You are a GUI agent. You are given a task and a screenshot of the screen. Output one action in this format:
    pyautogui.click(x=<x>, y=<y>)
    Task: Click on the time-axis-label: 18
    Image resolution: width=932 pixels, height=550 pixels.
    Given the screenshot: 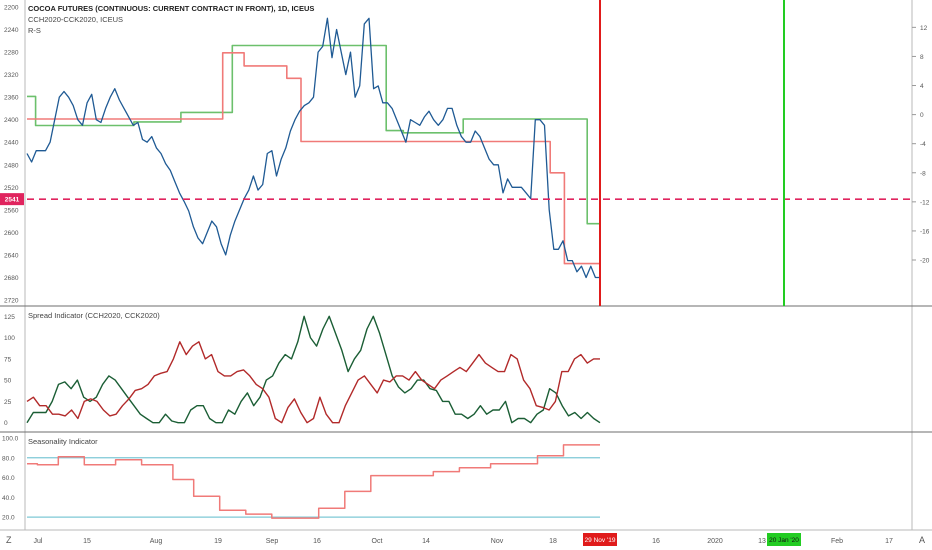 What is the action you would take?
    pyautogui.click(x=553, y=541)
    